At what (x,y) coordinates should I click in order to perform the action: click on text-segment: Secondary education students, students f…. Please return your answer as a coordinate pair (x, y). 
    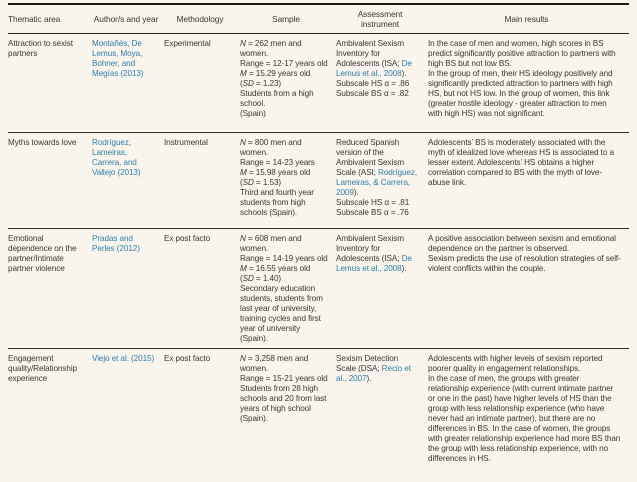
    Looking at the image, I should click on (281, 313).